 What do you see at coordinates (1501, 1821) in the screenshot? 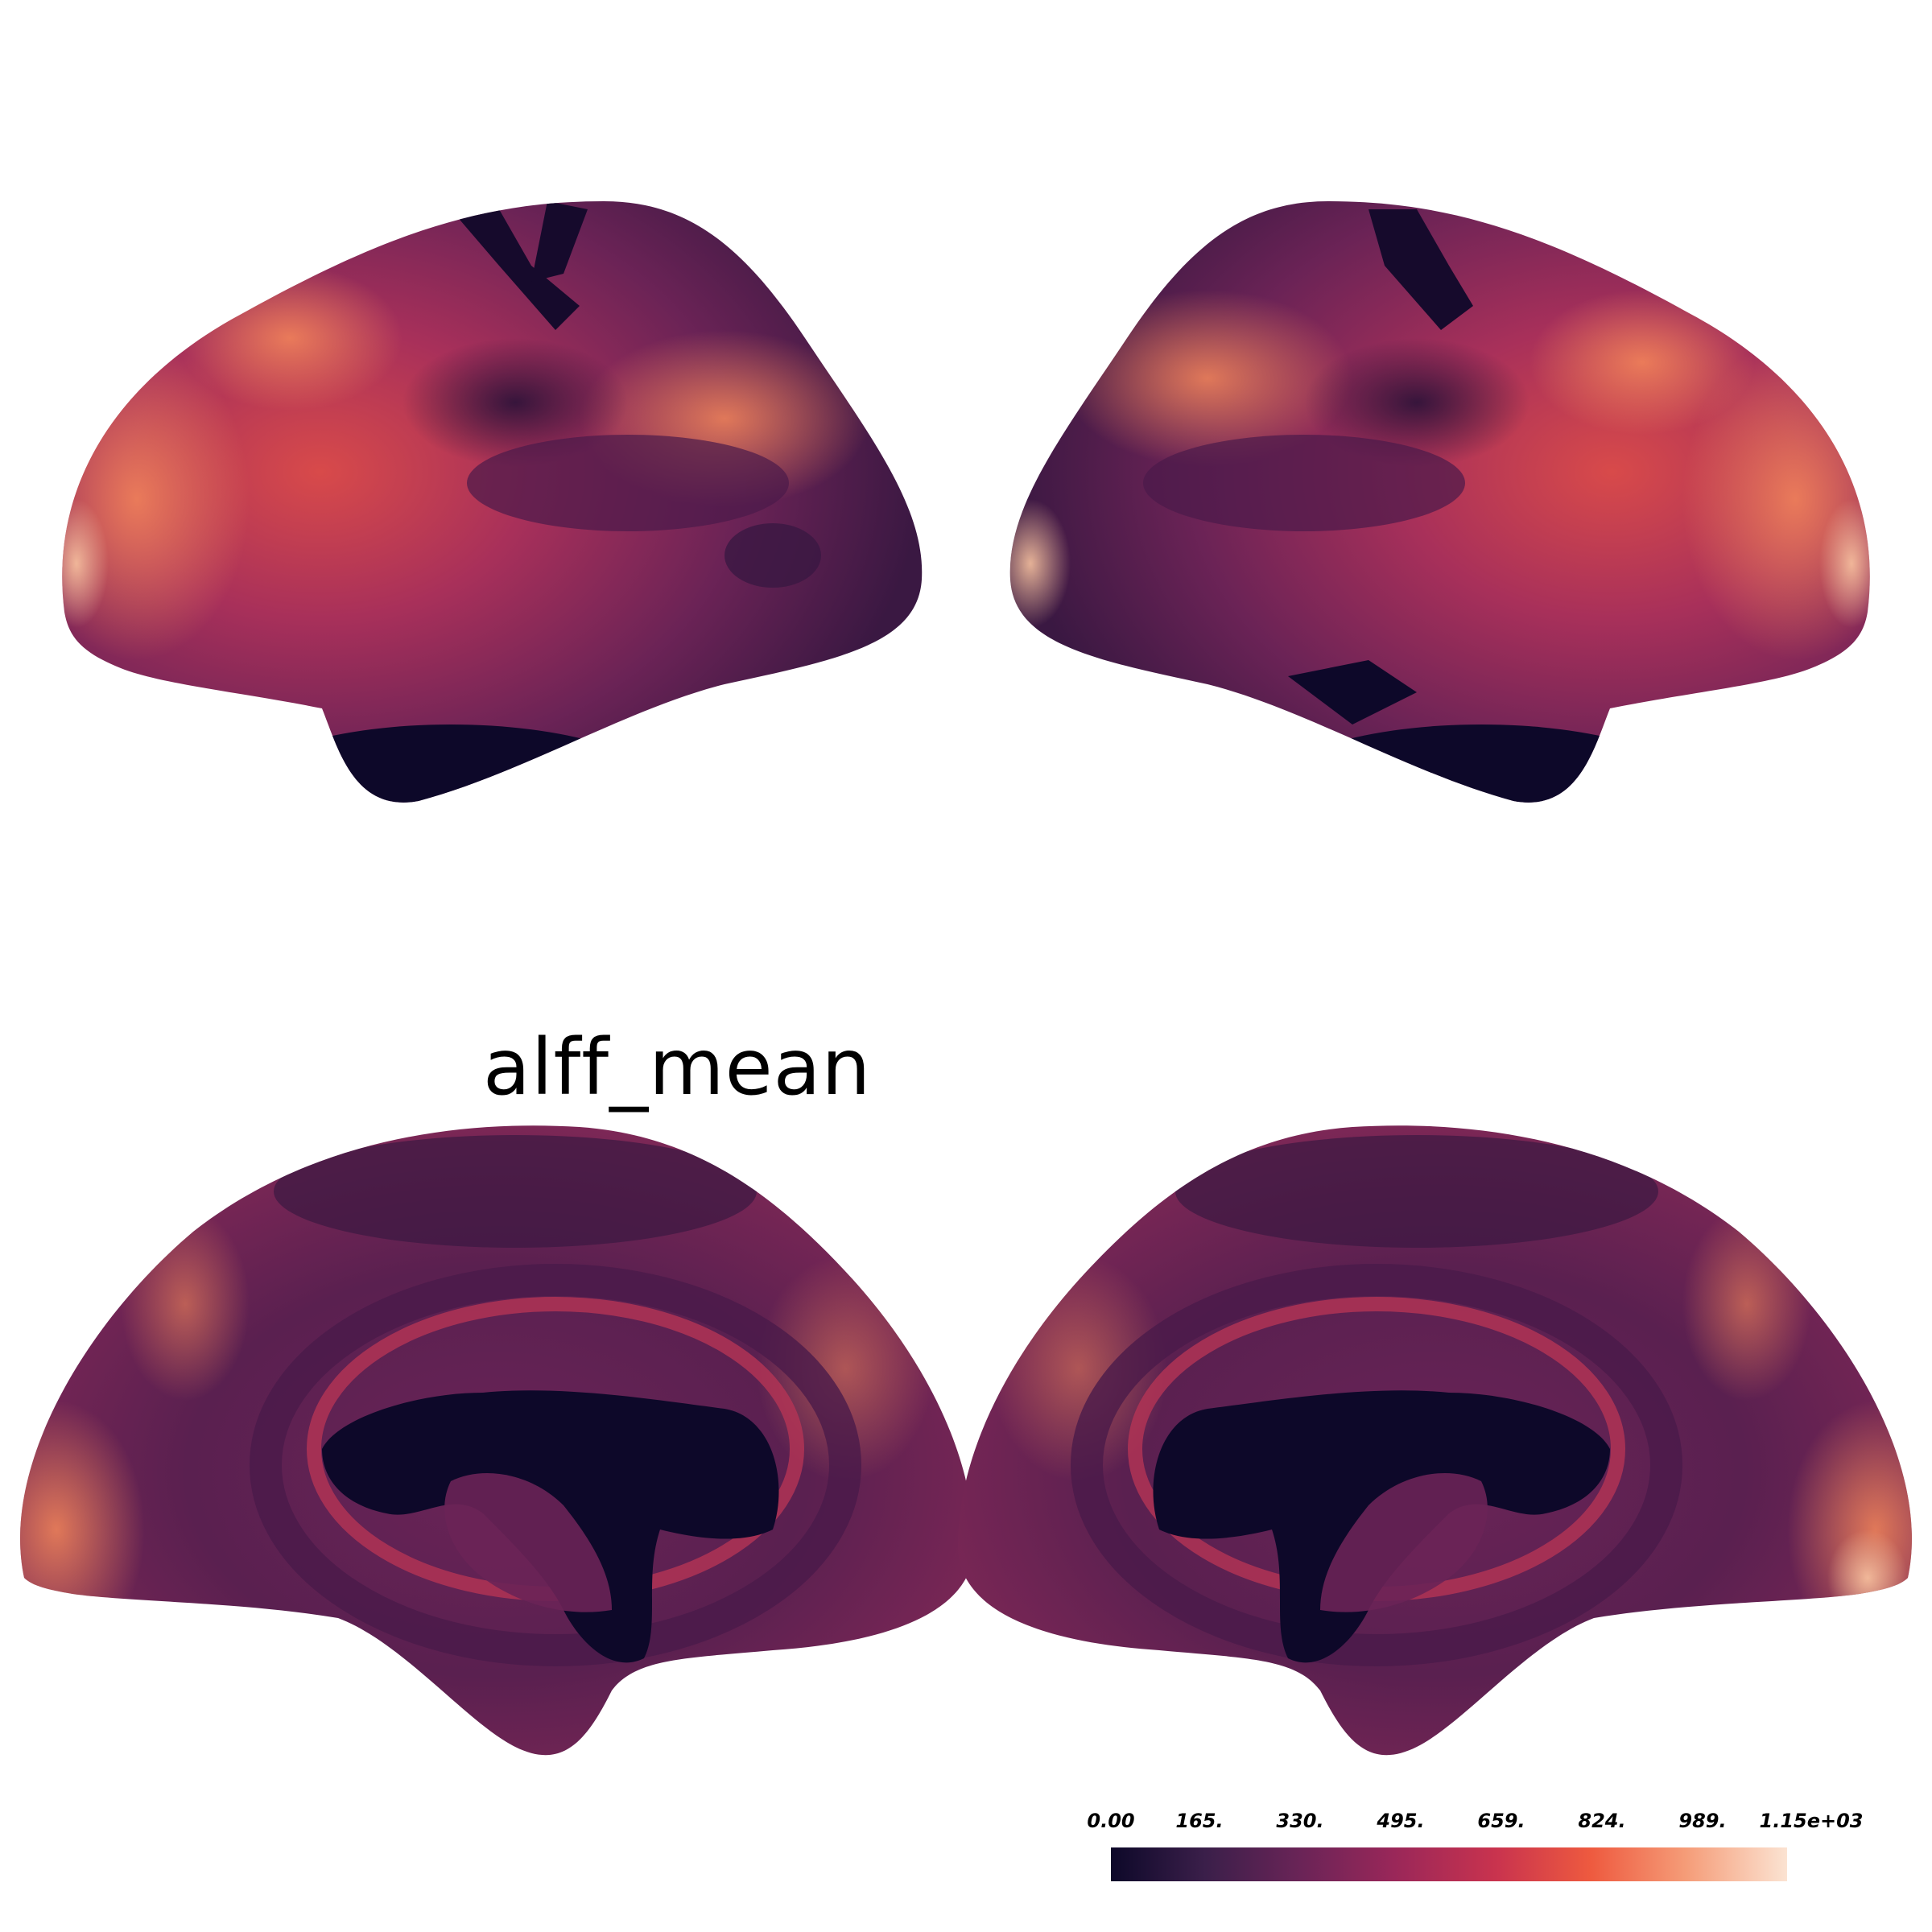
I see `colorbar-tick: 659.` at bounding box center [1501, 1821].